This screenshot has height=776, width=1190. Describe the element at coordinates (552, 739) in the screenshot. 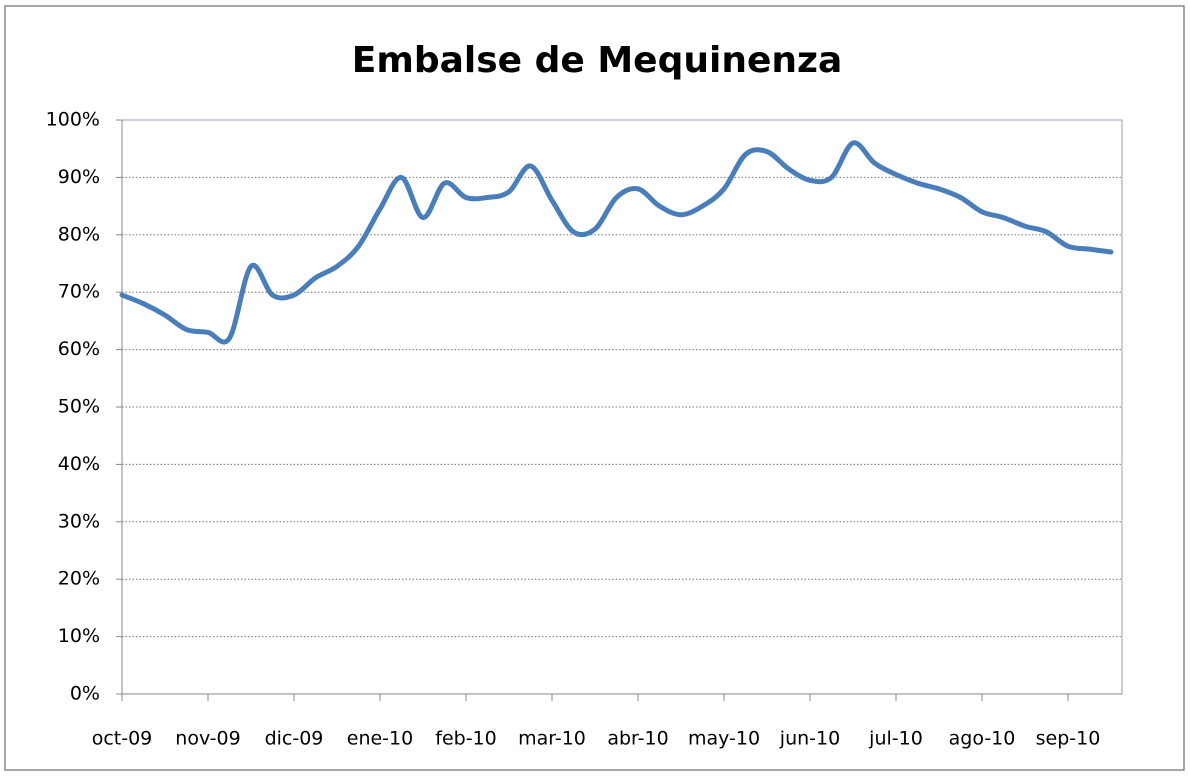

I see `x-tick-label: mar-10` at that location.